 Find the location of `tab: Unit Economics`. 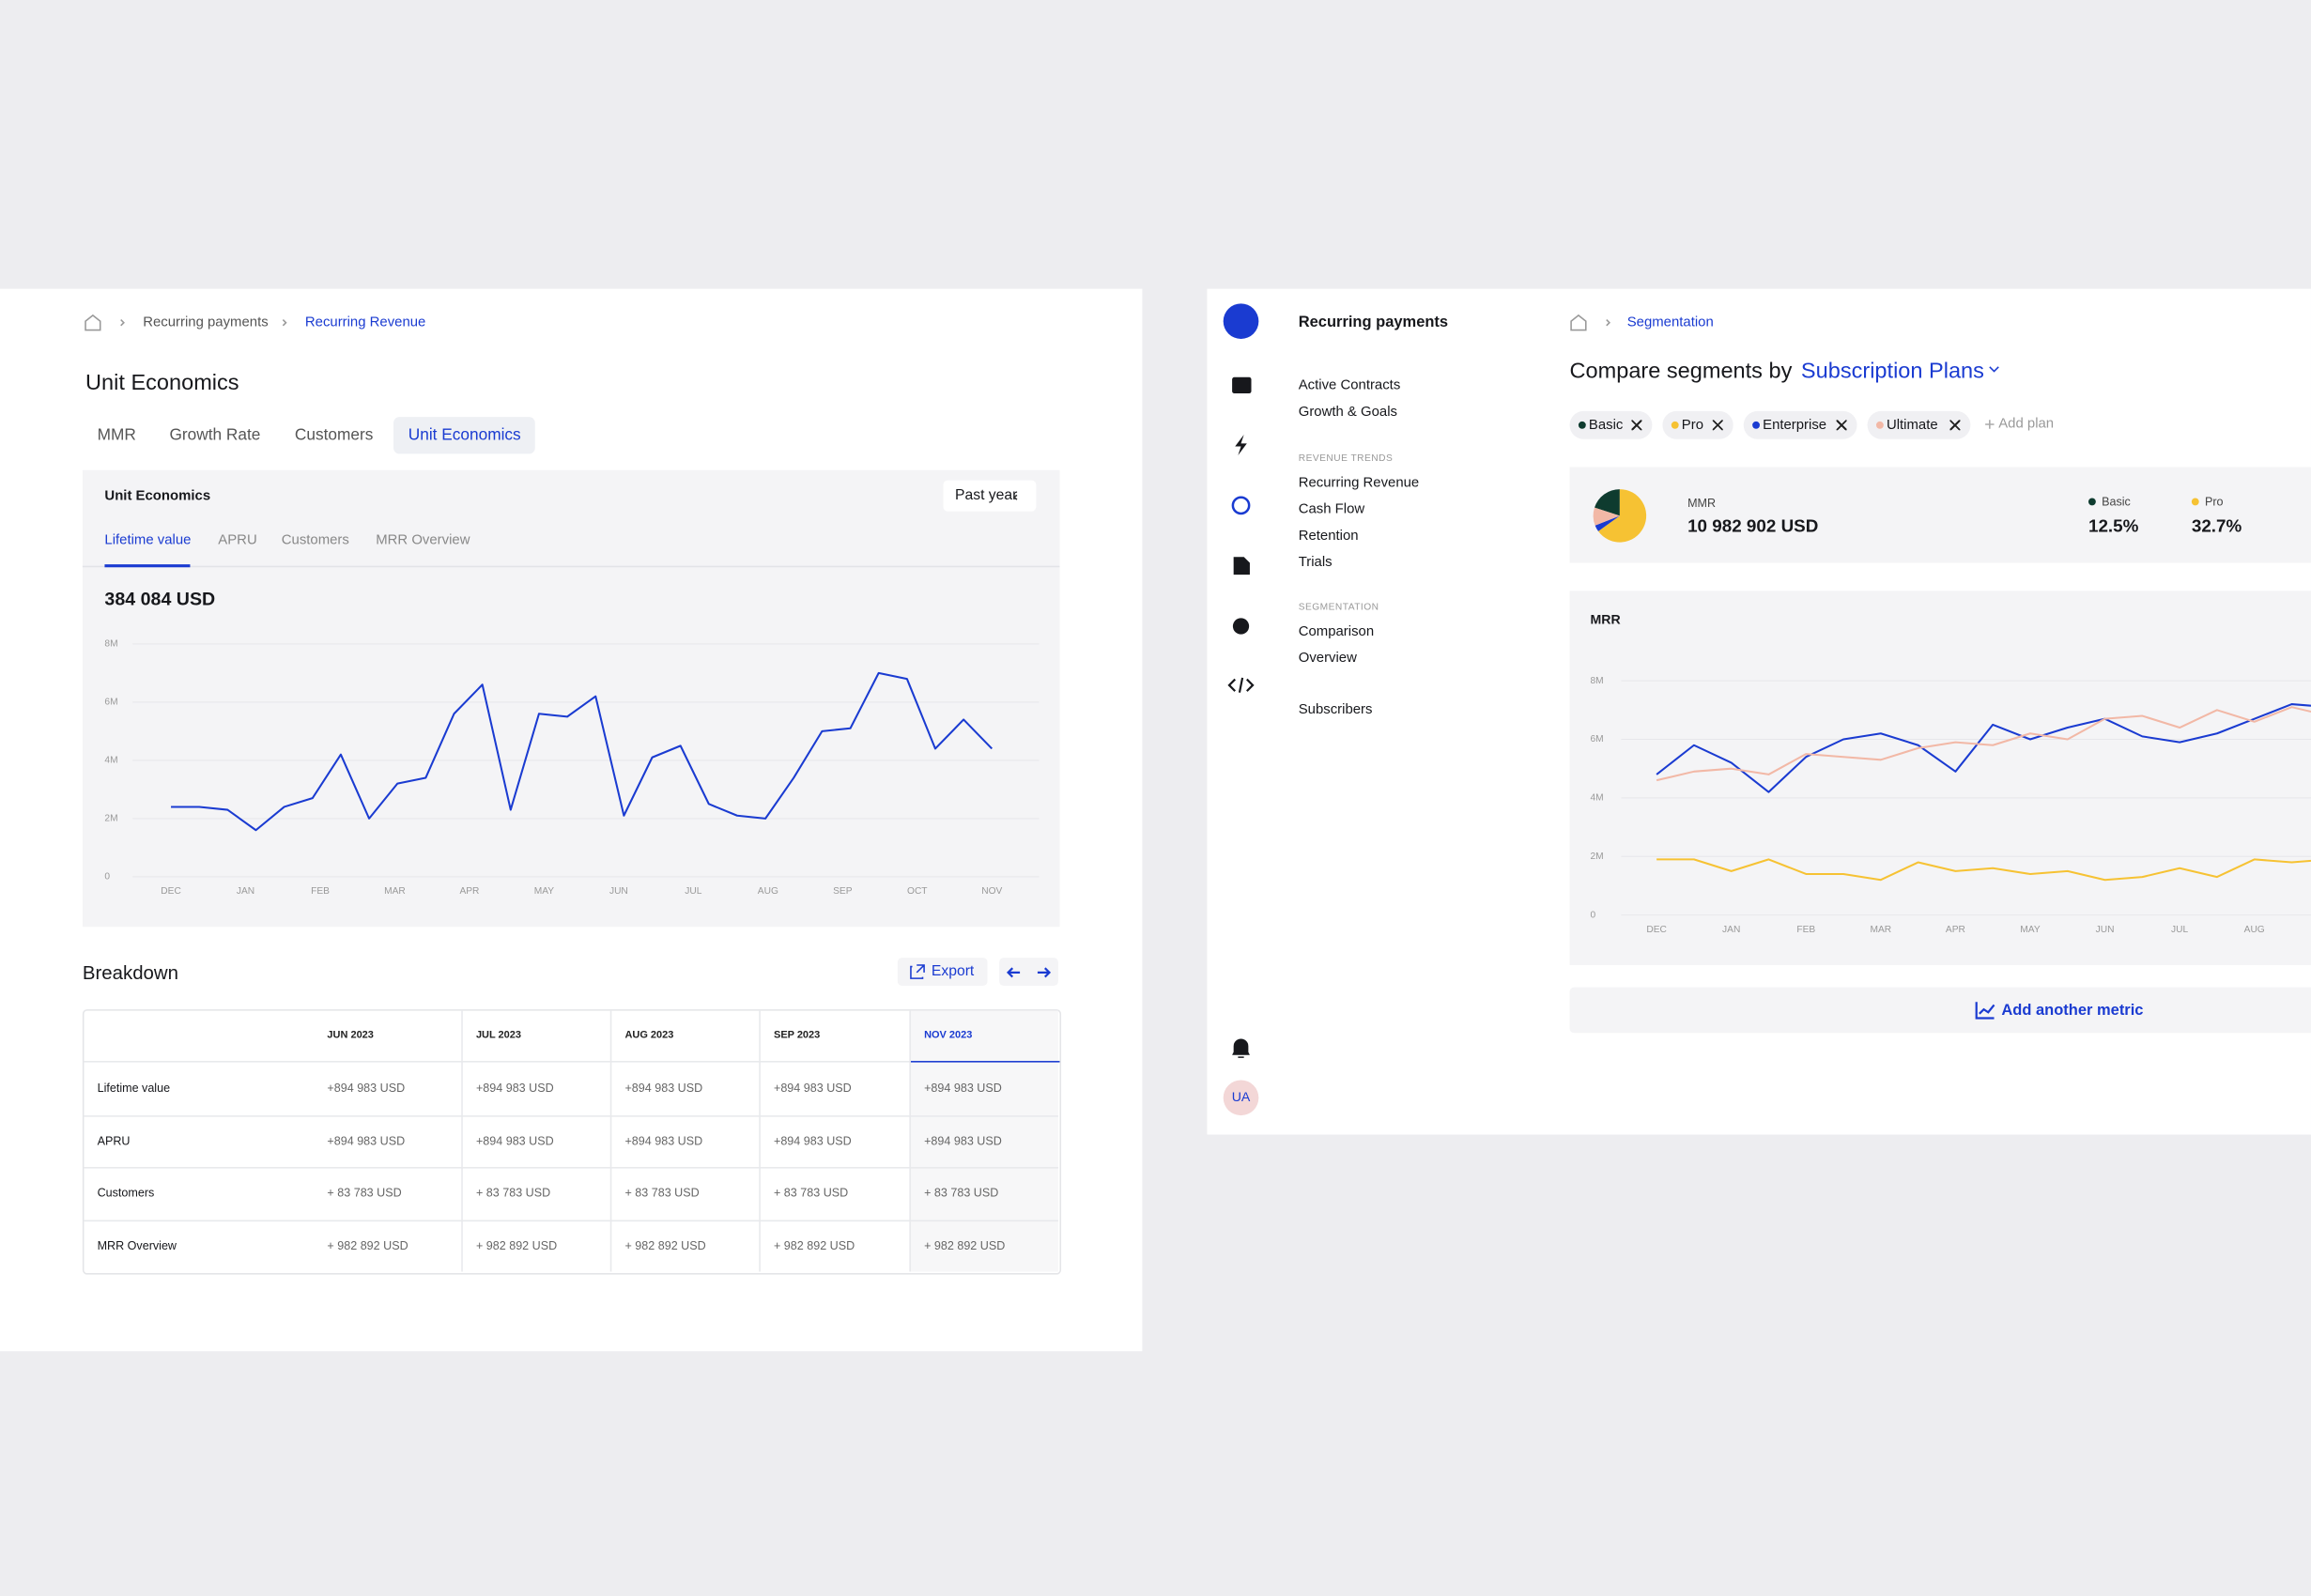

tab: Unit Economics is located at coordinates (464, 436).